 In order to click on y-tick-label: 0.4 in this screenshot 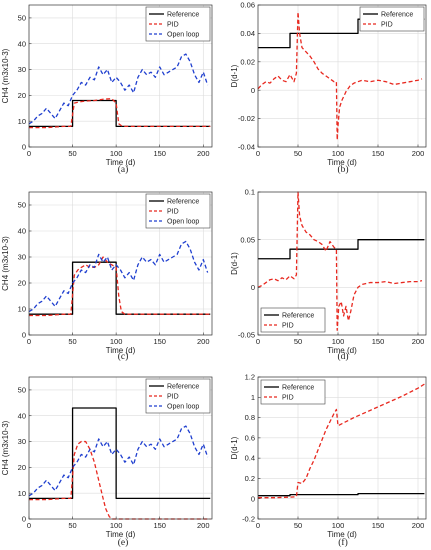, I will do `click(250, 458)`.